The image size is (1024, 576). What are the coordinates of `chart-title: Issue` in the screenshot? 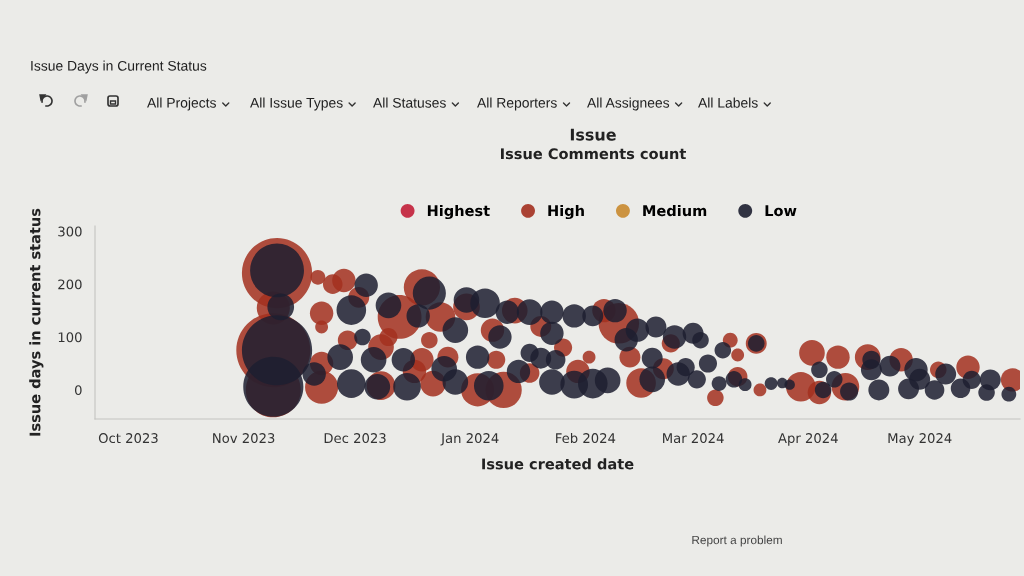 It's located at (593, 134).